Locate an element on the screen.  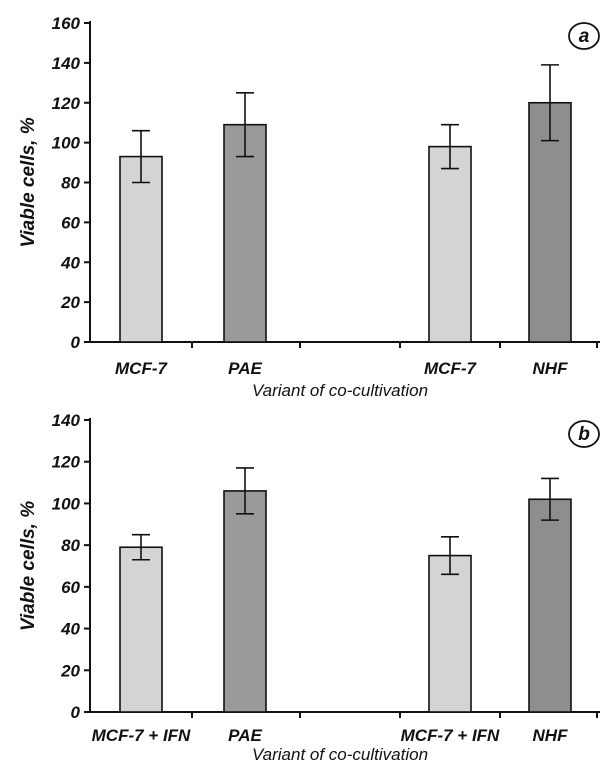
panel-label: a is located at coordinates (584, 36).